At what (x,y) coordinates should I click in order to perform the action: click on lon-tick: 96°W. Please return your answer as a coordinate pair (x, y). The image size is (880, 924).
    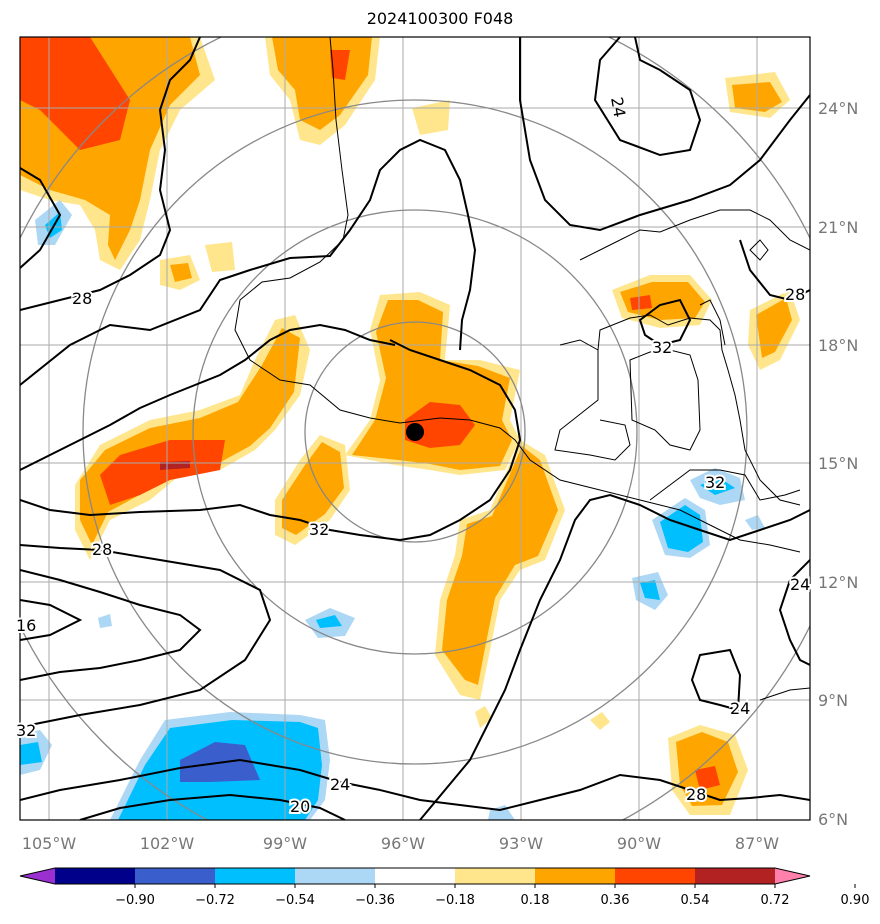
    Looking at the image, I should click on (403, 843).